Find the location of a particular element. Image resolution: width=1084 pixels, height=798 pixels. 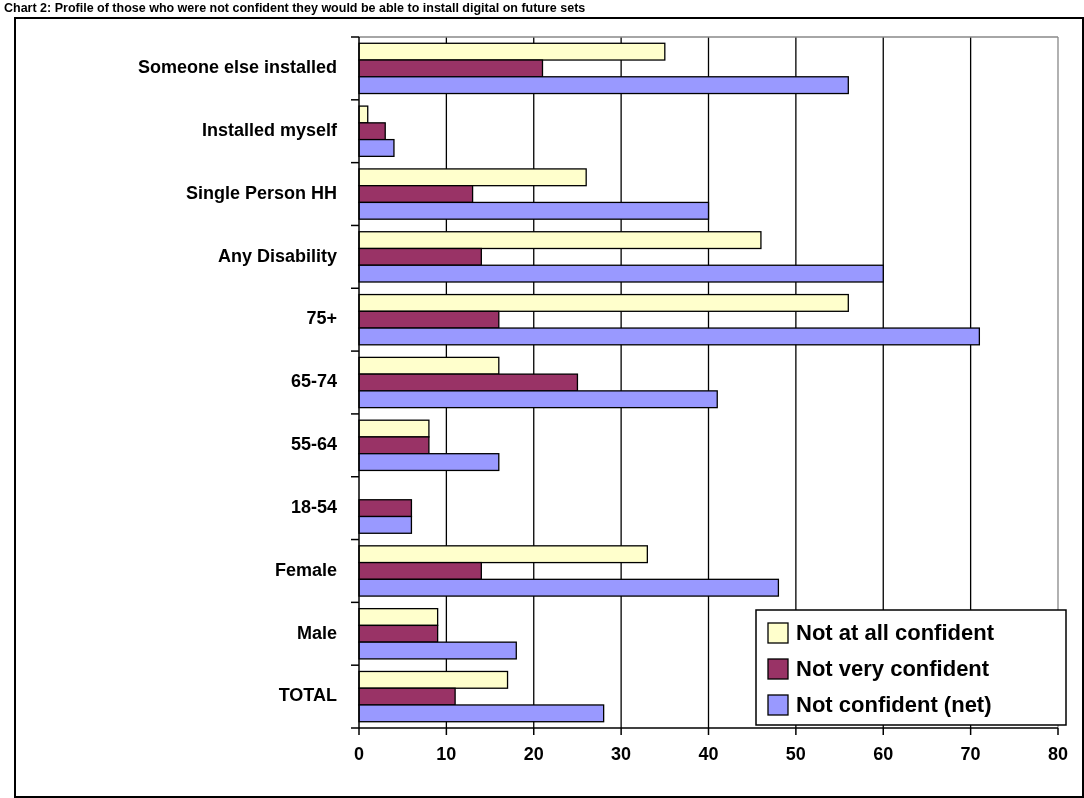

y-tick-label: Female is located at coordinates (305, 569).